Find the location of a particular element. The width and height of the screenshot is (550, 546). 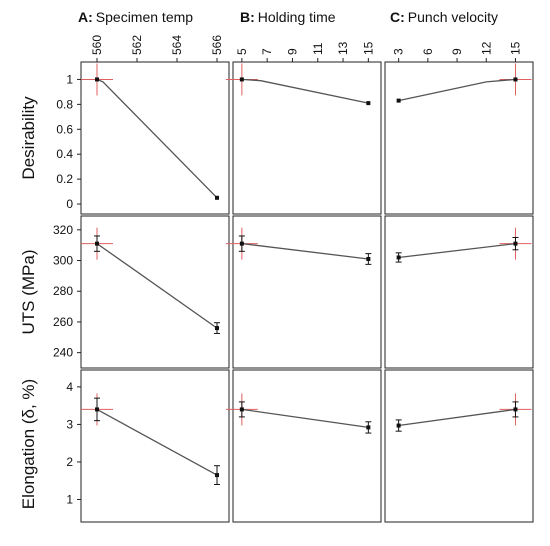

panel-r0-c1 is located at coordinates (303, 138).